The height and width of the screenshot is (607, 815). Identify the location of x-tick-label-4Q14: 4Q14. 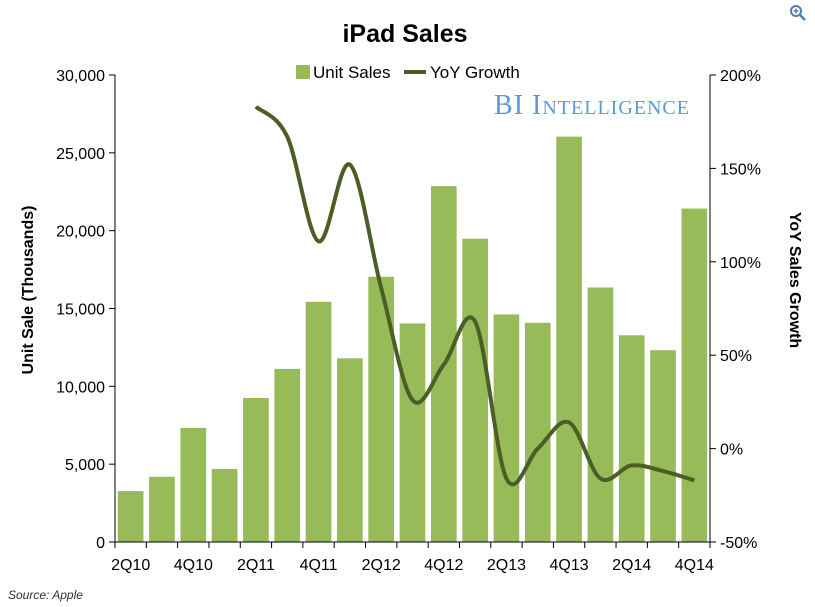
(694, 565).